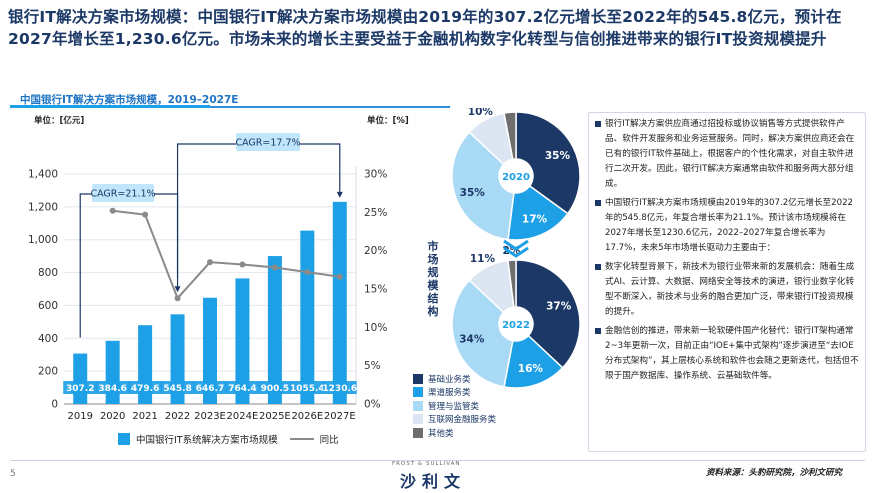  I want to click on right-axis-unit: 单位：[%], so click(388, 121).